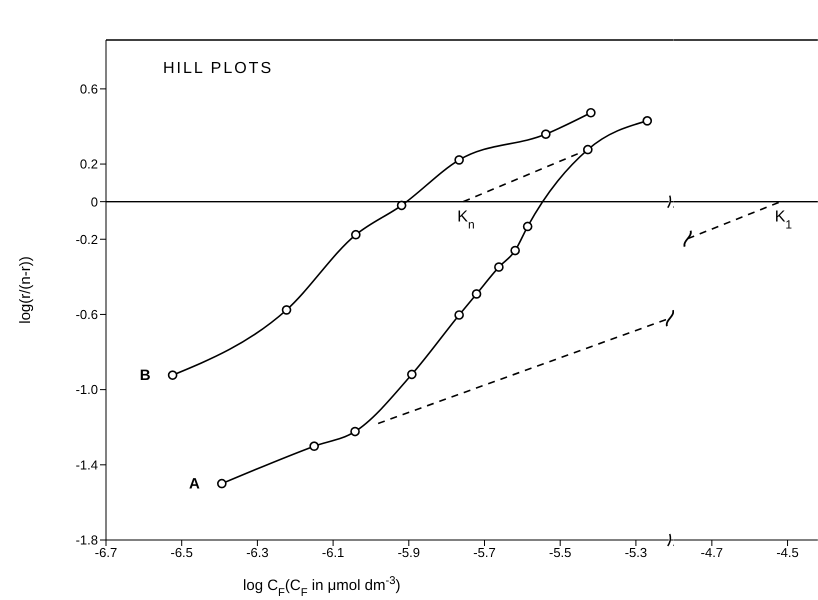 The image size is (818, 600). Describe the element at coordinates (87, 390) in the screenshot. I see `y-tick-label: -1.0` at that location.